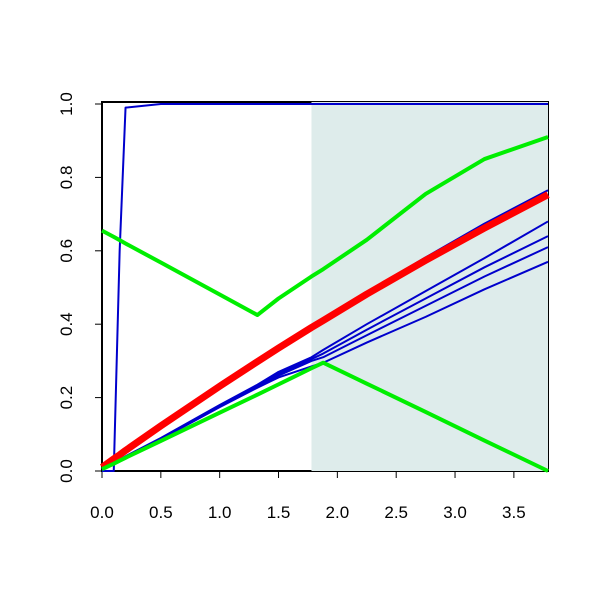 This screenshot has width=600, height=600. I want to click on x-tick-label: 0.0, so click(102, 512).